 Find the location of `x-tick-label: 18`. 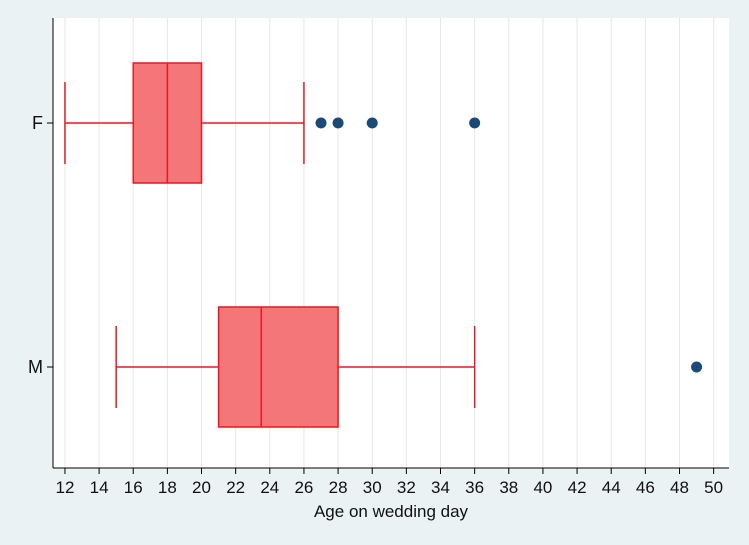

x-tick-label: 18 is located at coordinates (167, 487).